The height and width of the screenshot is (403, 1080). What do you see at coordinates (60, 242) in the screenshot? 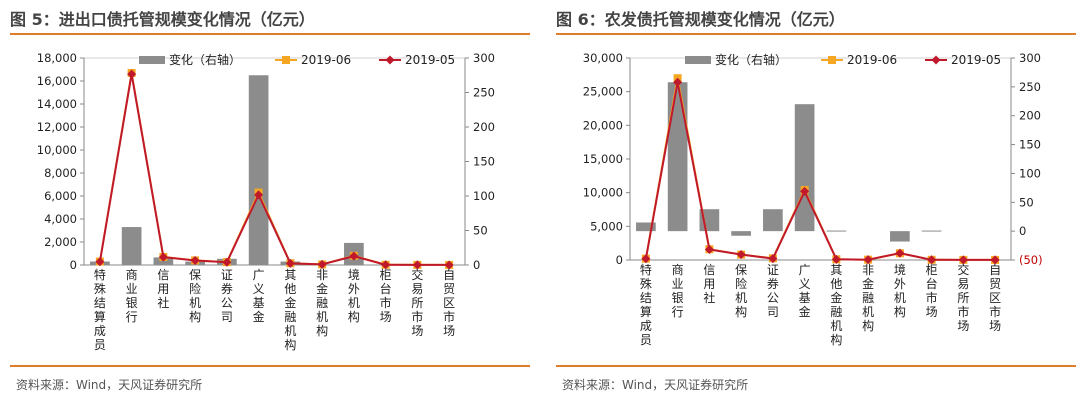
I see `y-tick-label-left: 2,000` at bounding box center [60, 242].